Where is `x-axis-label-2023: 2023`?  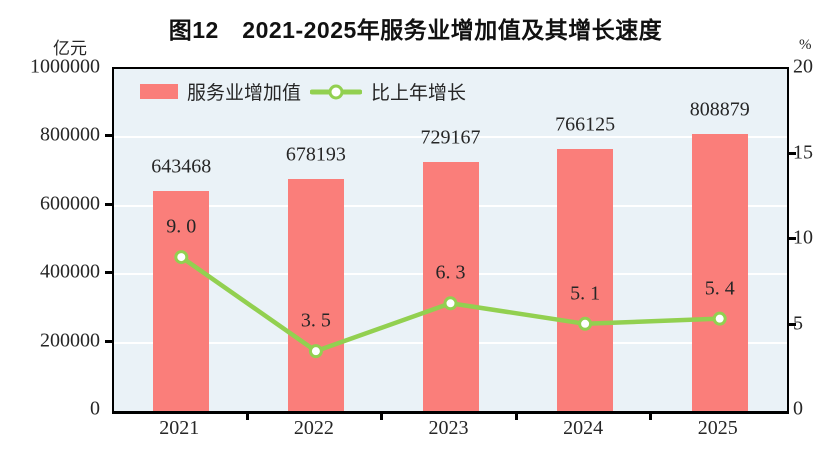
x-axis-label-2023: 2023 is located at coordinates (448, 428).